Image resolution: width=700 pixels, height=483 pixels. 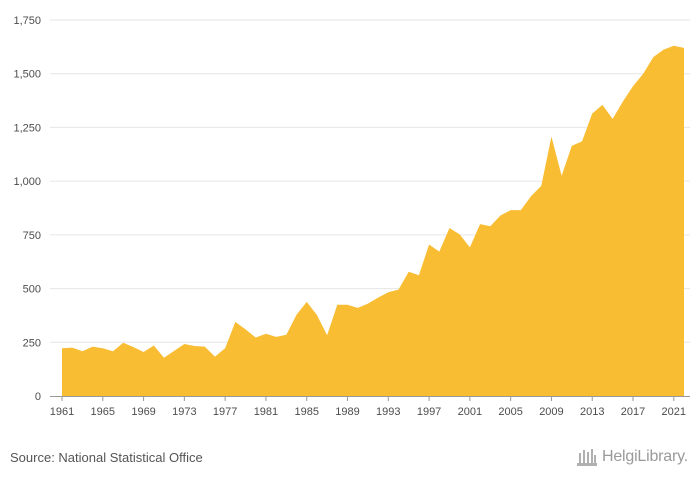 I want to click on source-note: Source: National Statistical Office, so click(x=106, y=457).